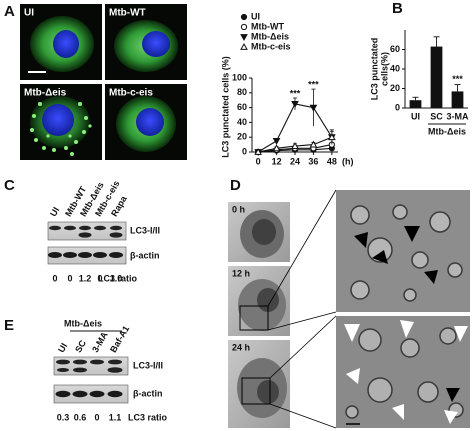 This screenshot has height=431, width=474. What do you see at coordinates (397, 8) in the screenshot?
I see `panel-label: B` at bounding box center [397, 8].